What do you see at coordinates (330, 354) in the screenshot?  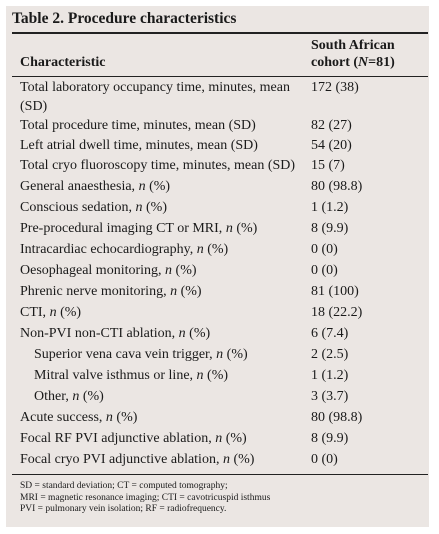 I see `row-value: 2 (2.5)` at bounding box center [330, 354].